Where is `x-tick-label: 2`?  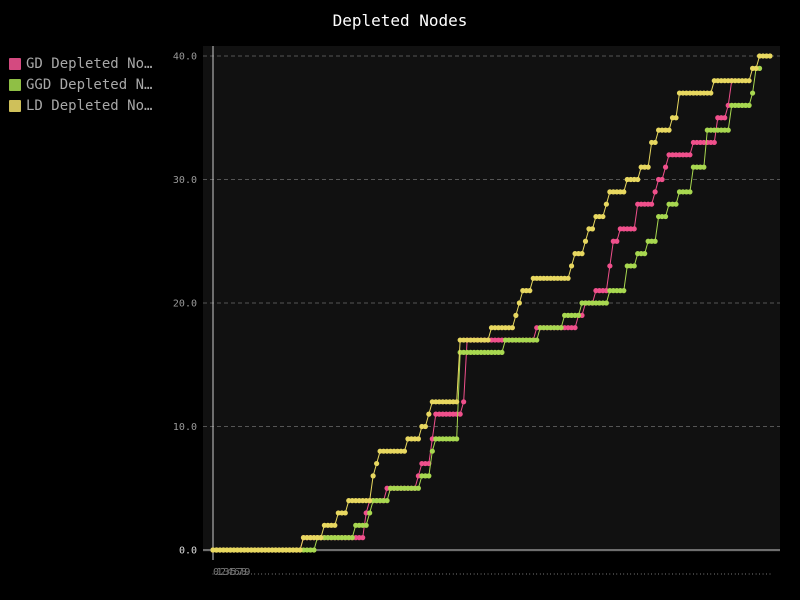 x-tick-label: 2 is located at coordinates (223, 572).